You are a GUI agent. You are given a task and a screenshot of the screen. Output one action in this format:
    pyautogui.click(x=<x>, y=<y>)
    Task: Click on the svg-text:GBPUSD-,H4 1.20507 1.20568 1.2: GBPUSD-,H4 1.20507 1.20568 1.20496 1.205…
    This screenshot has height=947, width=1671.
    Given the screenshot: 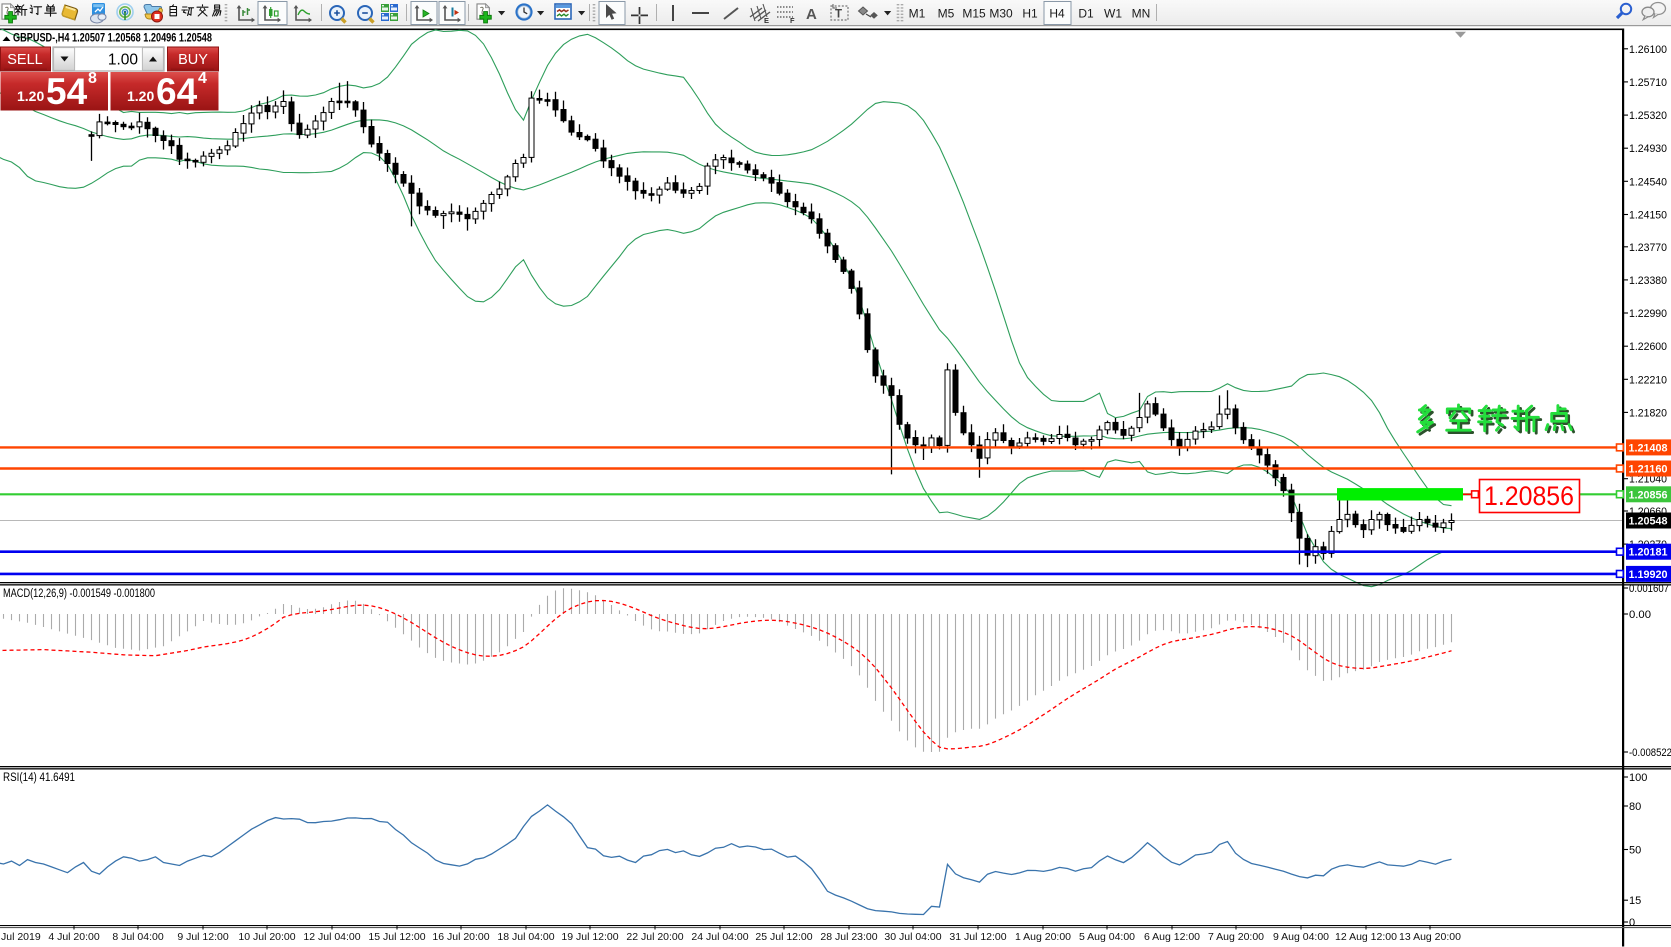 What is the action you would take?
    pyautogui.click(x=112, y=39)
    